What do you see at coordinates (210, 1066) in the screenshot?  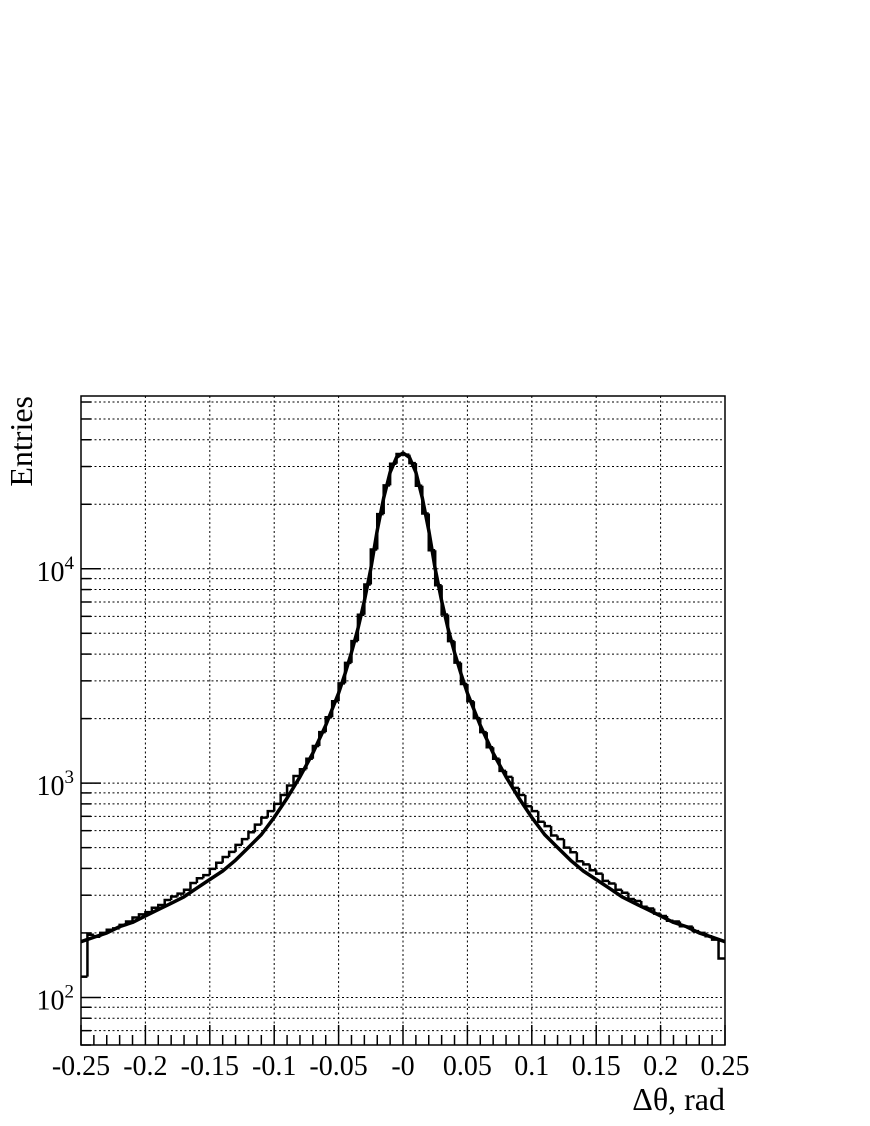 I see `x-tick-label: -0.15` at bounding box center [210, 1066].